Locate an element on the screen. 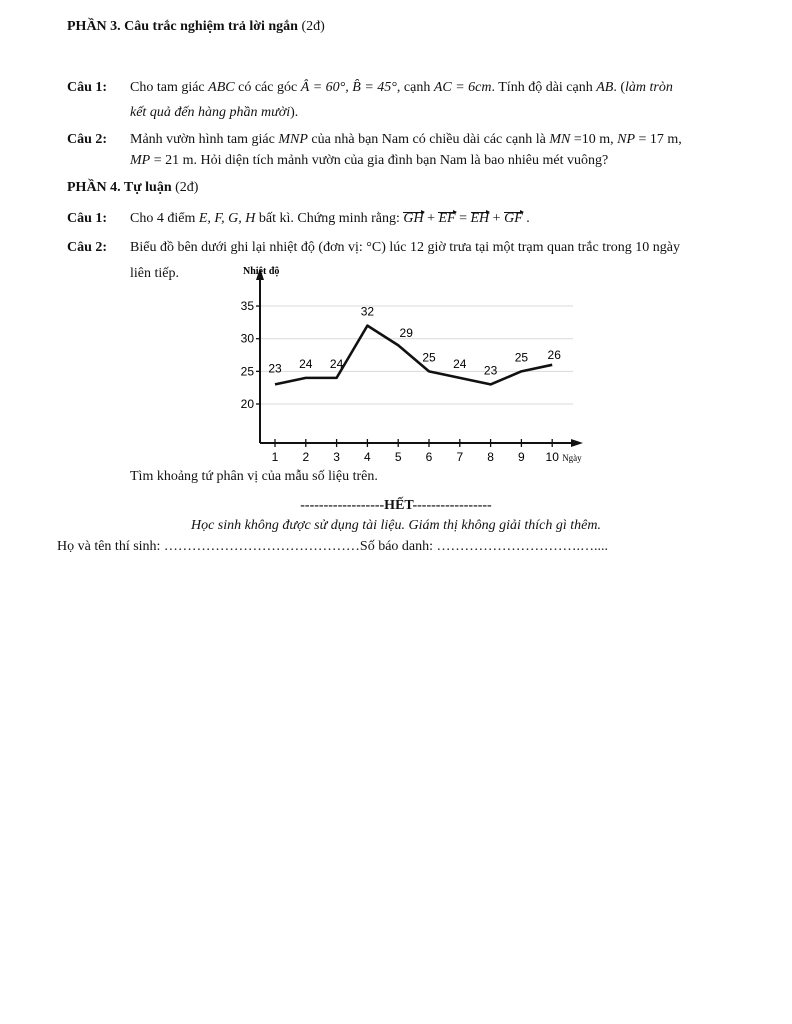 The height and width of the screenshot is (1024, 792). y-axis-title: Nhiệt độ is located at coordinates (261, 271).